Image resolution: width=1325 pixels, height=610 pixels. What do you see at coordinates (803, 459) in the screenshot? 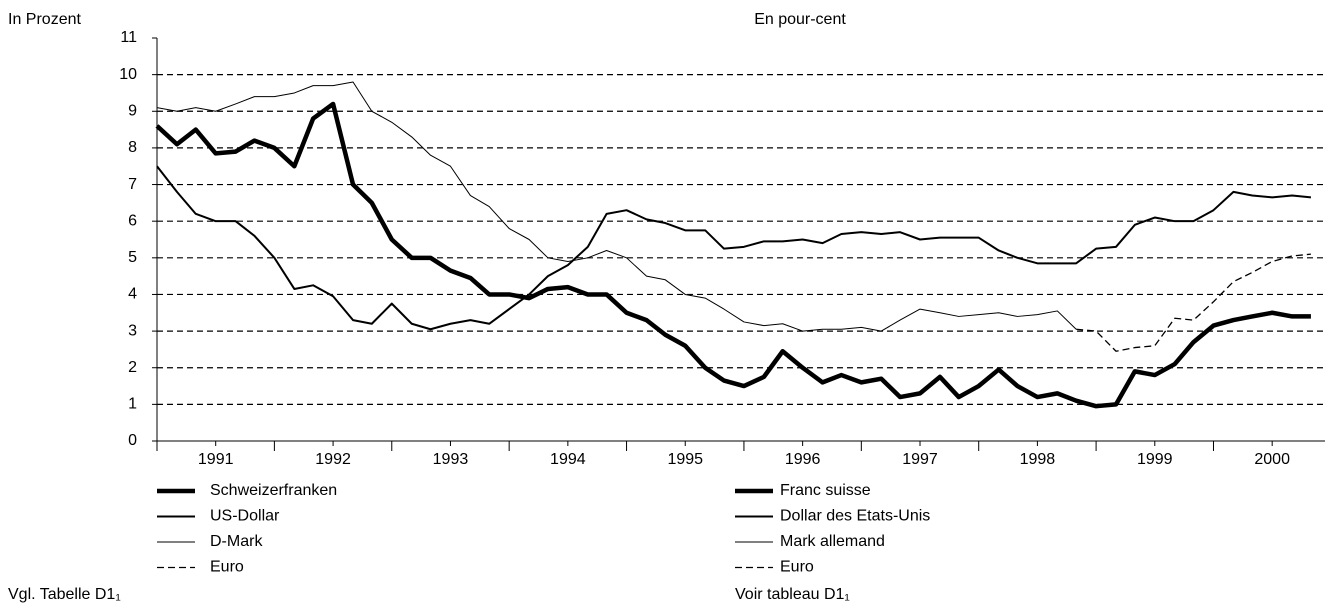
I see `x-tick-label: 1996` at bounding box center [803, 459].